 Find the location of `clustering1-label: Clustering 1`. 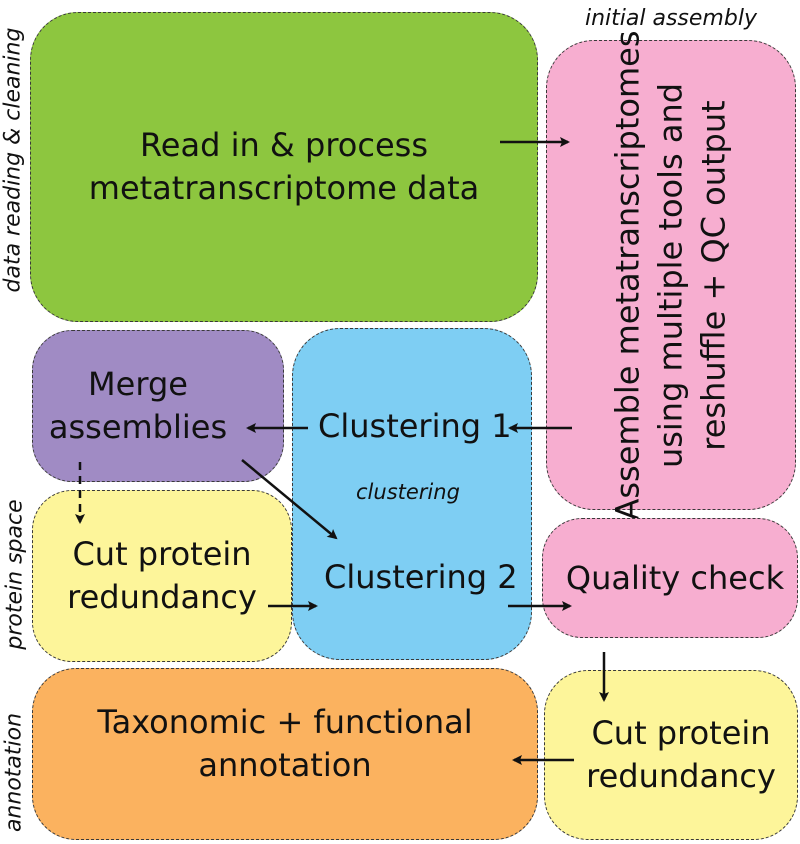

clustering1-label: Clustering 1 is located at coordinates (415, 426).